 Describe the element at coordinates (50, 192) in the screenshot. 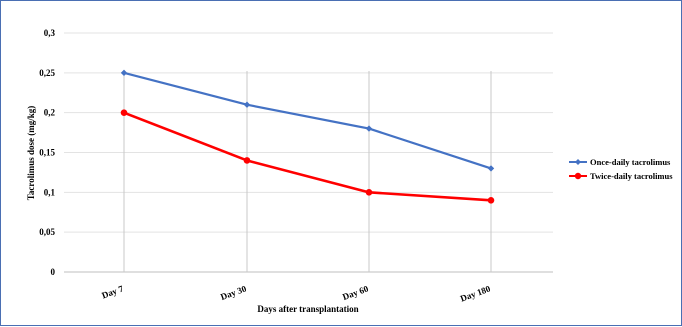

I see `y-tick-label: 0,1` at that location.